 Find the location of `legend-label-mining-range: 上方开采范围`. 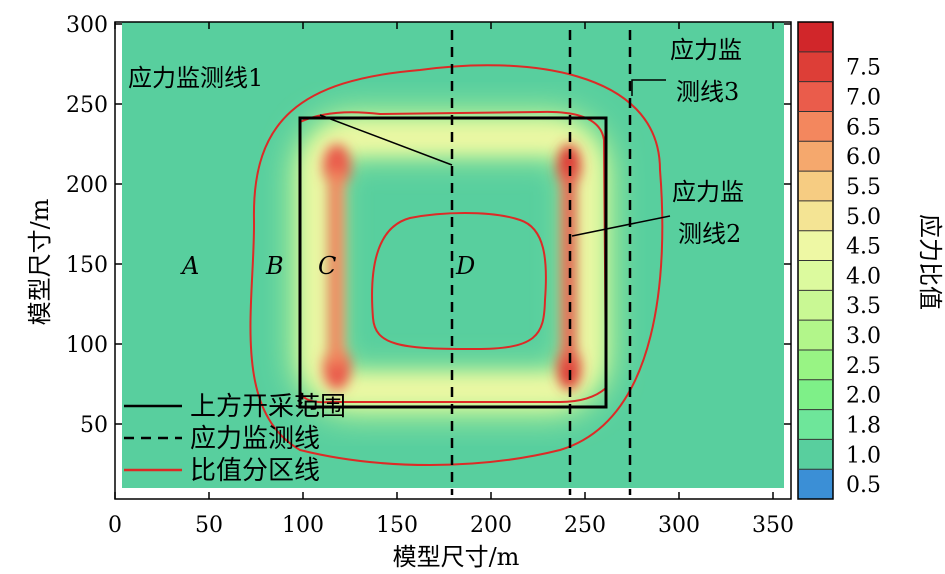

legend-label-mining-range: 上方开采范围 is located at coordinates (268, 407).